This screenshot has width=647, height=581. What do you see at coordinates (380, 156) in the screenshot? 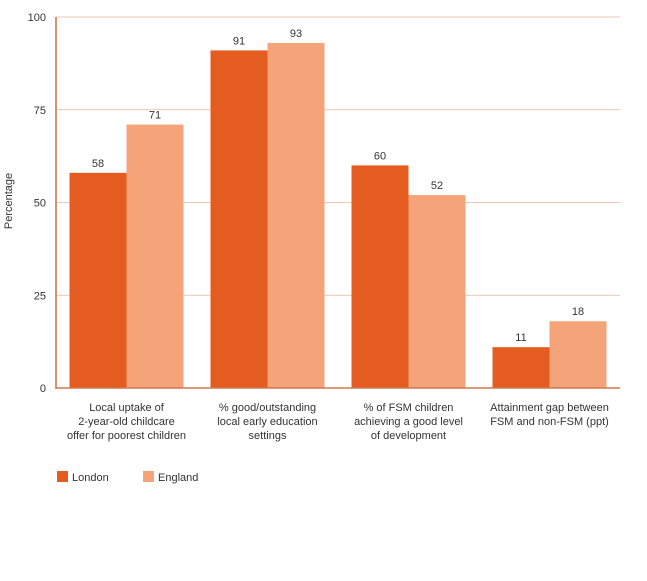
I see `data-label: 60` at bounding box center [380, 156].